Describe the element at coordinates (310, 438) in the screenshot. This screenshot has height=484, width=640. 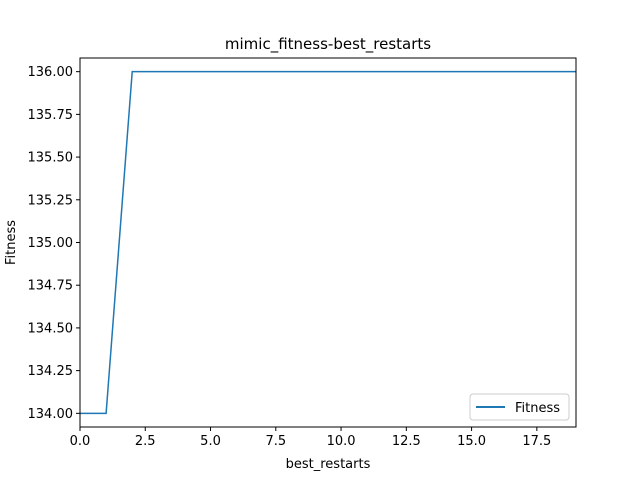
I see `x-axis-ticks: 0.0 2.5 5.0 7.5 10.0 12.5 15.0 17.5` at that location.